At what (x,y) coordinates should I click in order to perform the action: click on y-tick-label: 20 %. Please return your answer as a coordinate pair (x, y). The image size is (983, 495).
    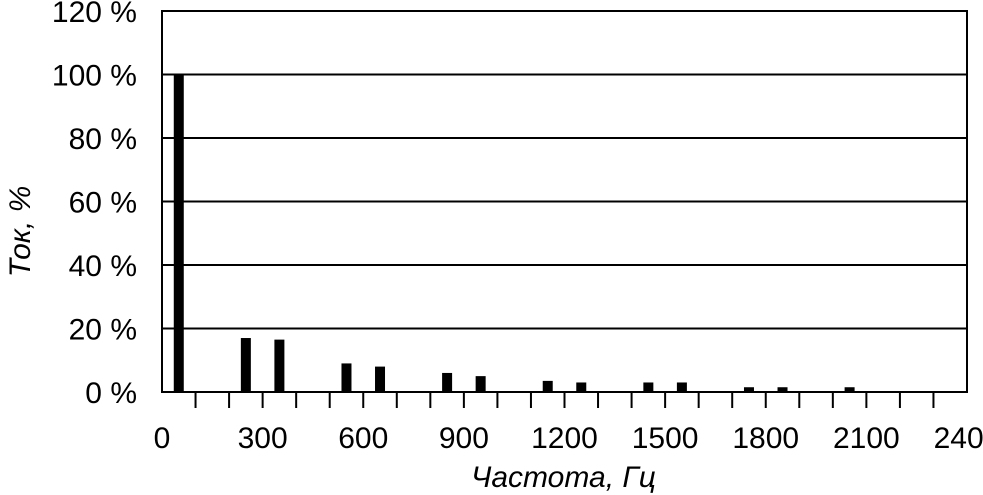
    Looking at the image, I should click on (103, 330).